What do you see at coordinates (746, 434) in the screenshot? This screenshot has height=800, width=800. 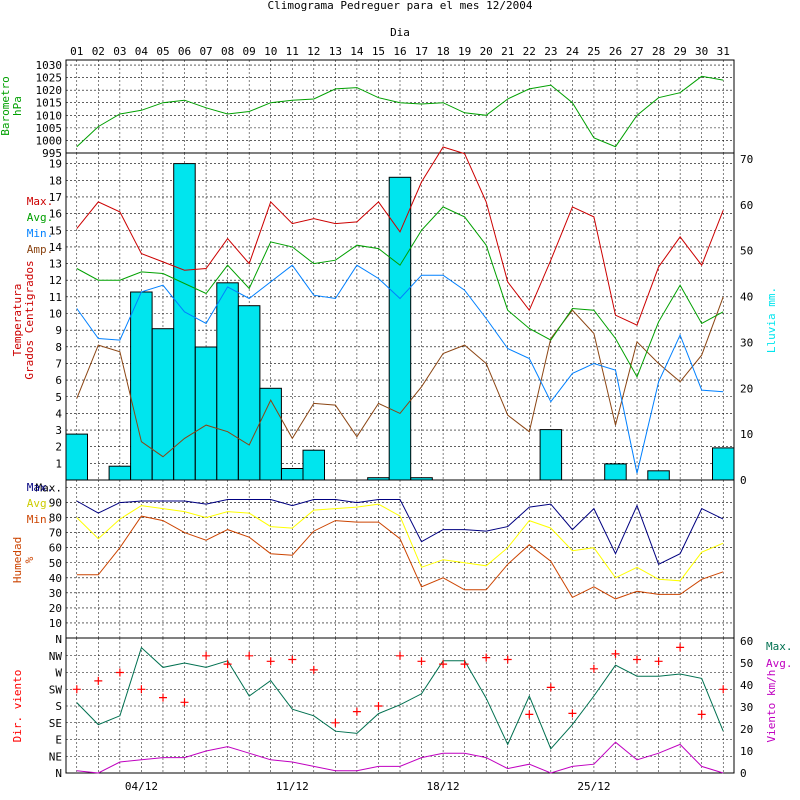 I see `rain-tick-label: 10` at bounding box center [746, 434].